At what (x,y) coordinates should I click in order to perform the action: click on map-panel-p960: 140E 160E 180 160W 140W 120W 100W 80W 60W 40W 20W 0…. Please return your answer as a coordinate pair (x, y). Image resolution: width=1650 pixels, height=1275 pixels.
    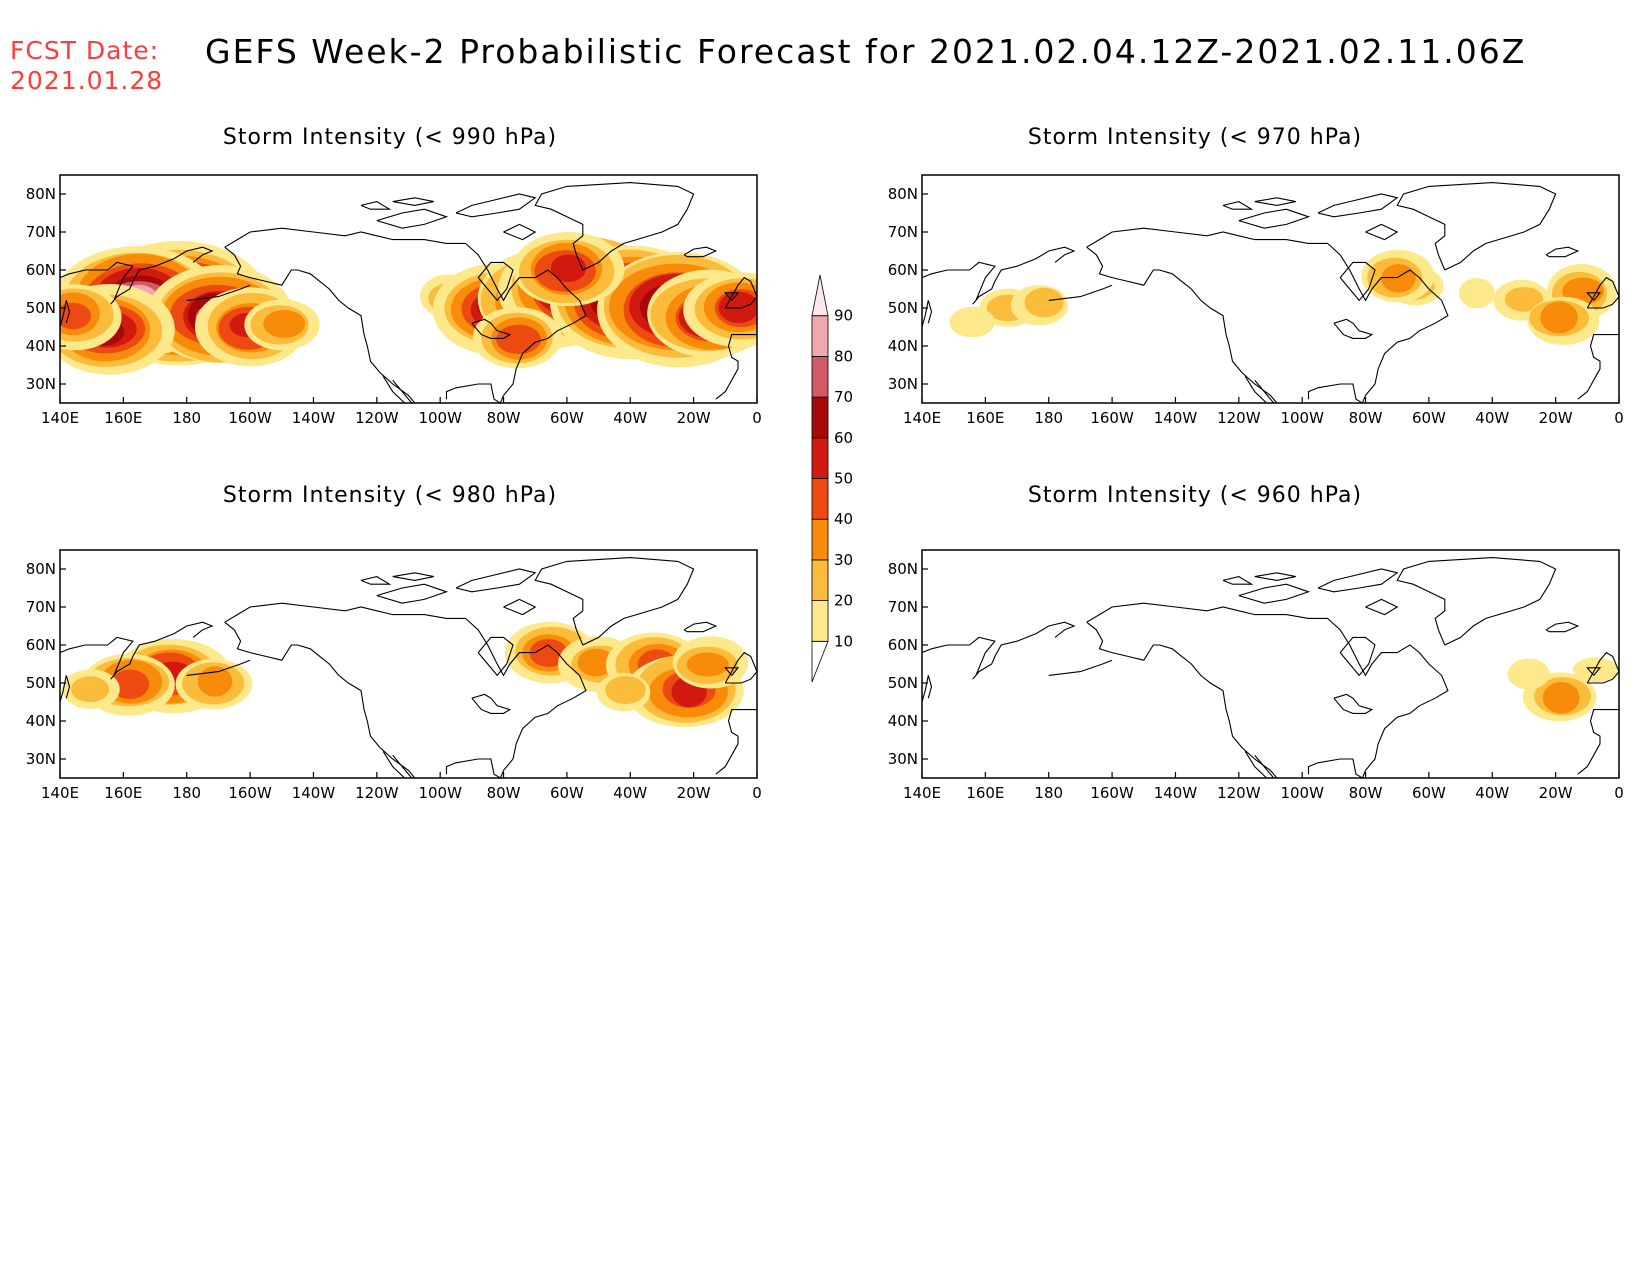
    Looking at the image, I should click on (1256, 675).